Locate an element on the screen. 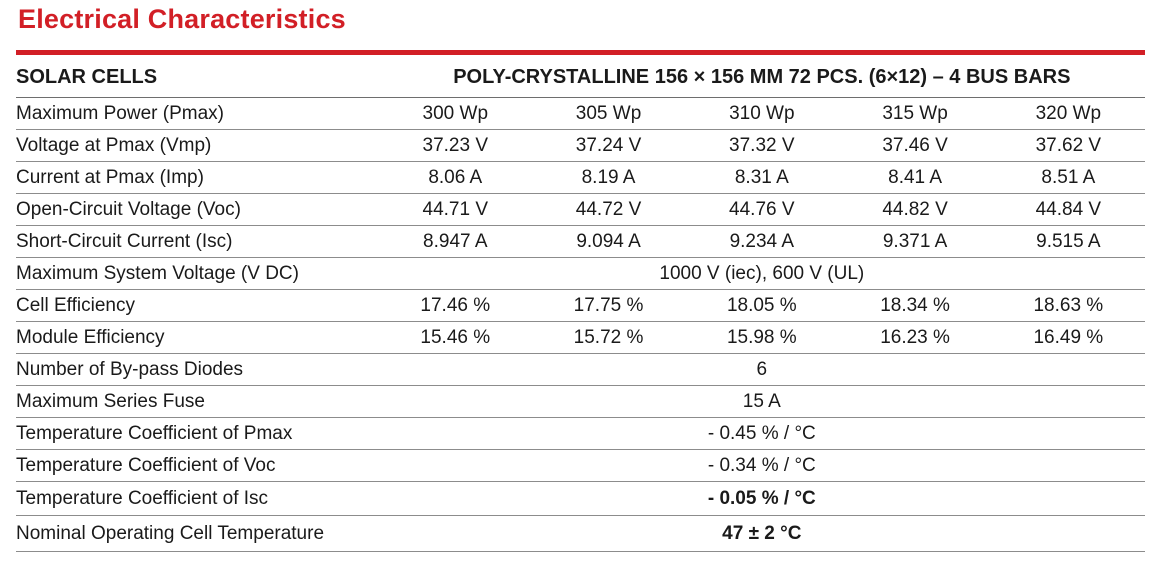  row-label: Short-Circuit Current (Isc) is located at coordinates (197, 241).